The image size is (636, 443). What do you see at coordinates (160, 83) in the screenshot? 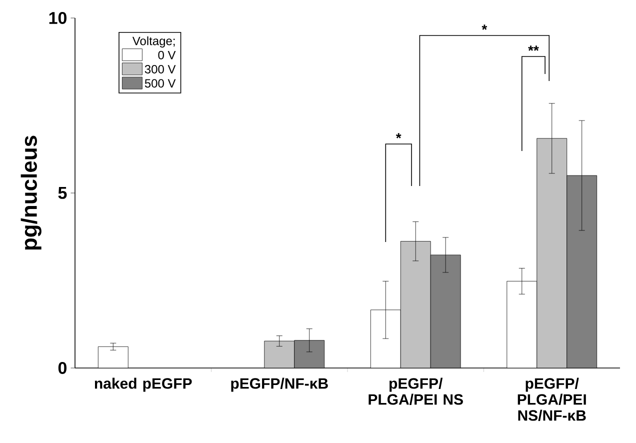
I see `legend-label: 500 V` at bounding box center [160, 83].